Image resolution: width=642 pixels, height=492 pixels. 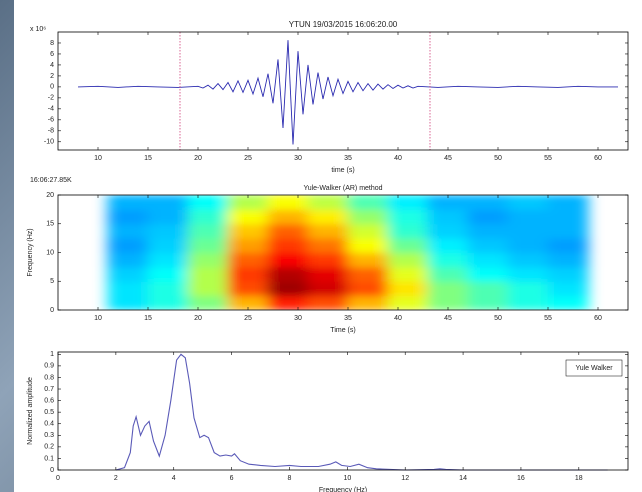 What do you see at coordinates (52, 65) in the screenshot?
I see `y-tick-label: 4` at bounding box center [52, 65].